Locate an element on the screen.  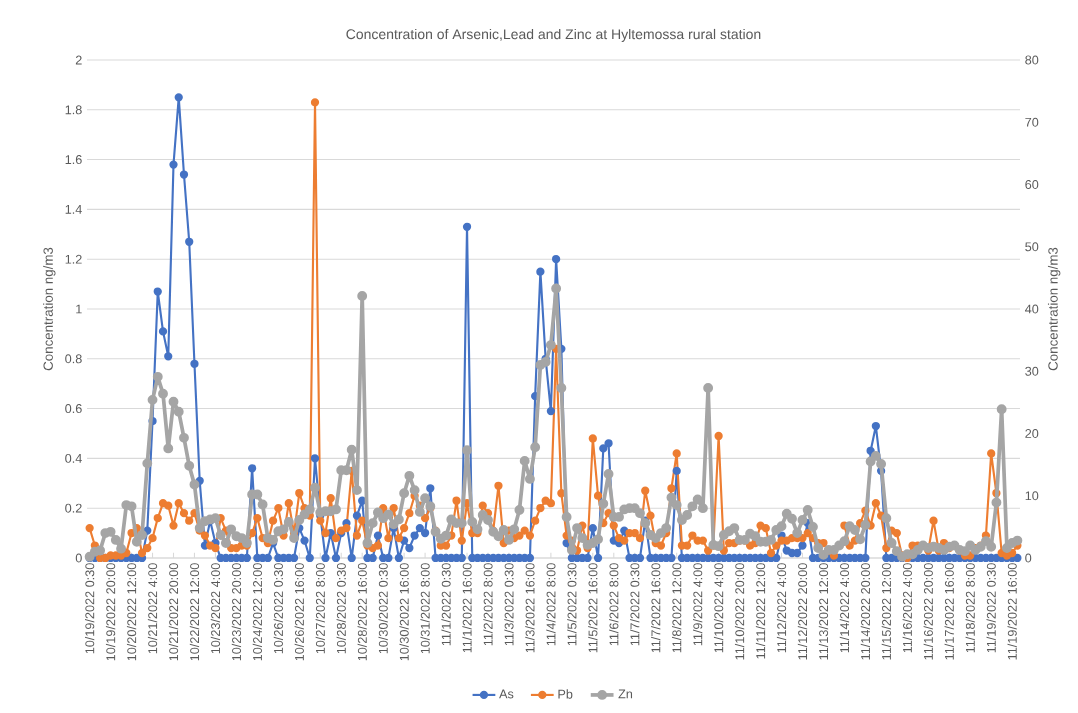
x-tick-label: 11/16/2022 20:00 is located at coordinates (928, 611).